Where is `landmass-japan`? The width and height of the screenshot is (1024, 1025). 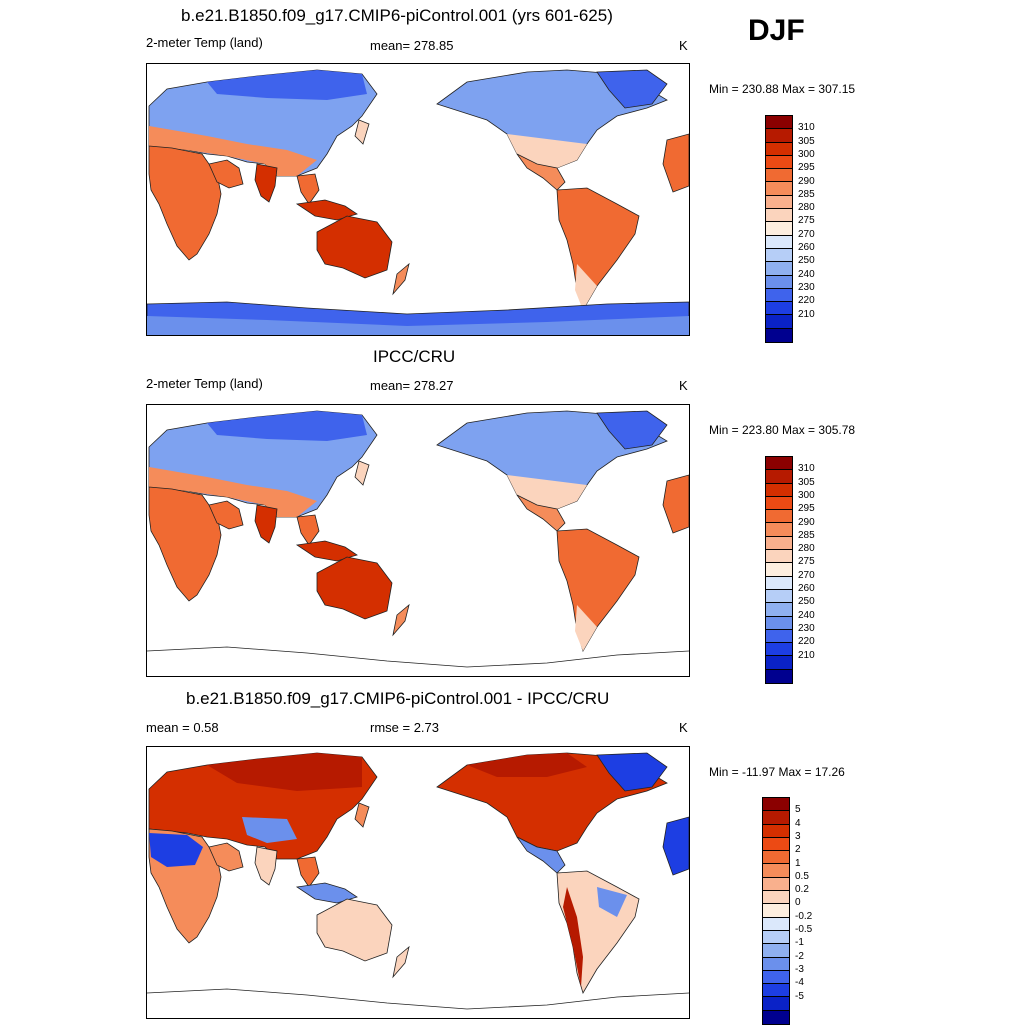
landmass-japan is located at coordinates (362, 132).